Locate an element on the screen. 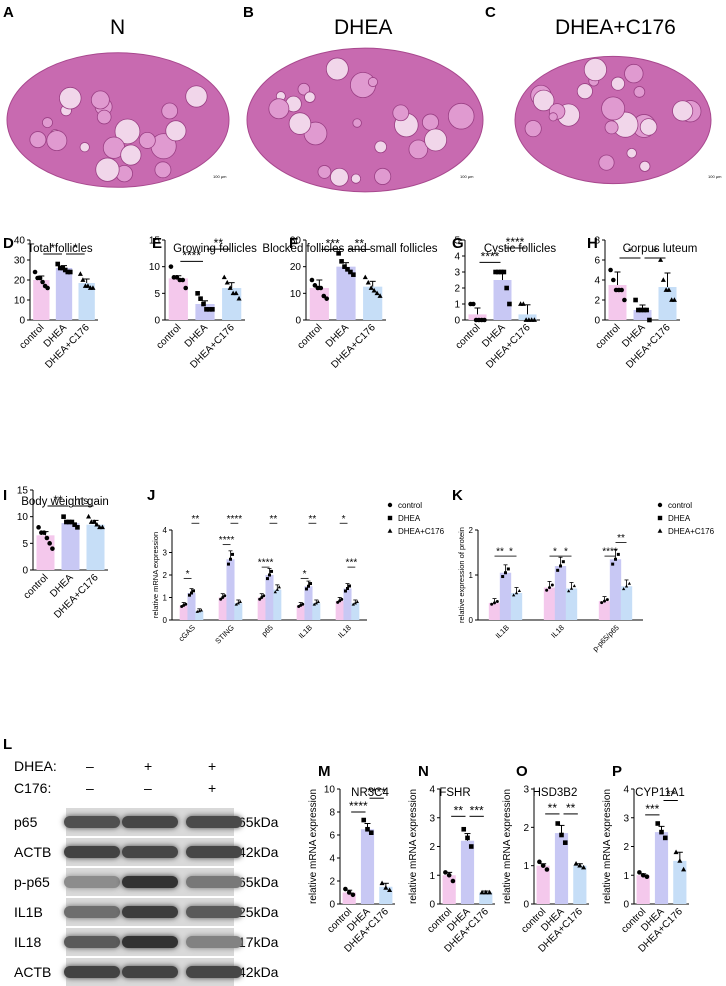  condition-mark: + is located at coordinates (212, 766).